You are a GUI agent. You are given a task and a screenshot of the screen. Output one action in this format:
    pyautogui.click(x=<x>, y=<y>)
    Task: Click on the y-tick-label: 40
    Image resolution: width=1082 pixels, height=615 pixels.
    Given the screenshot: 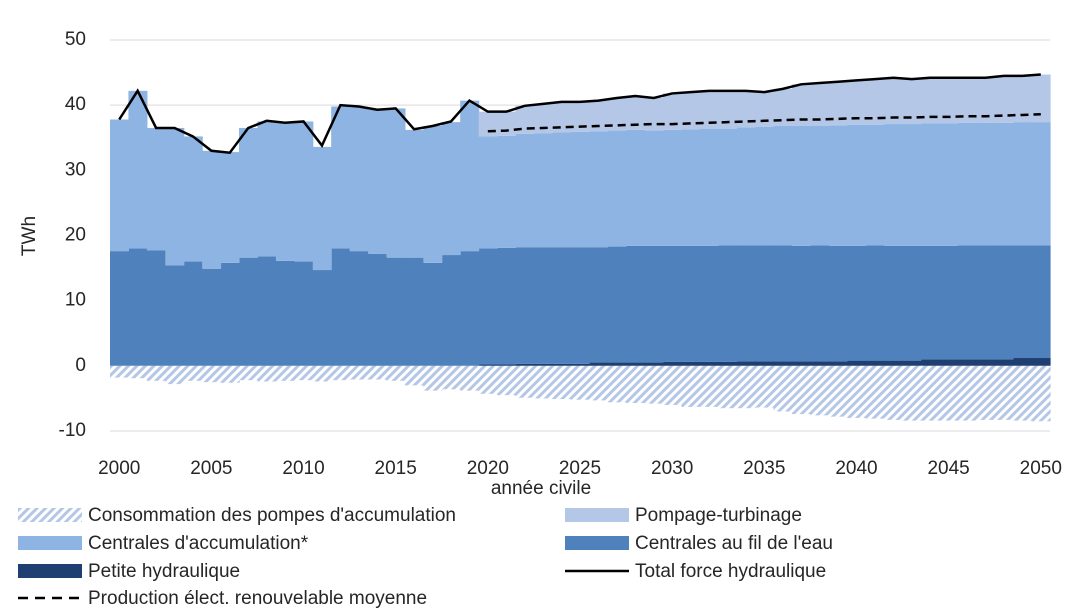 What is the action you would take?
    pyautogui.click(x=75, y=104)
    